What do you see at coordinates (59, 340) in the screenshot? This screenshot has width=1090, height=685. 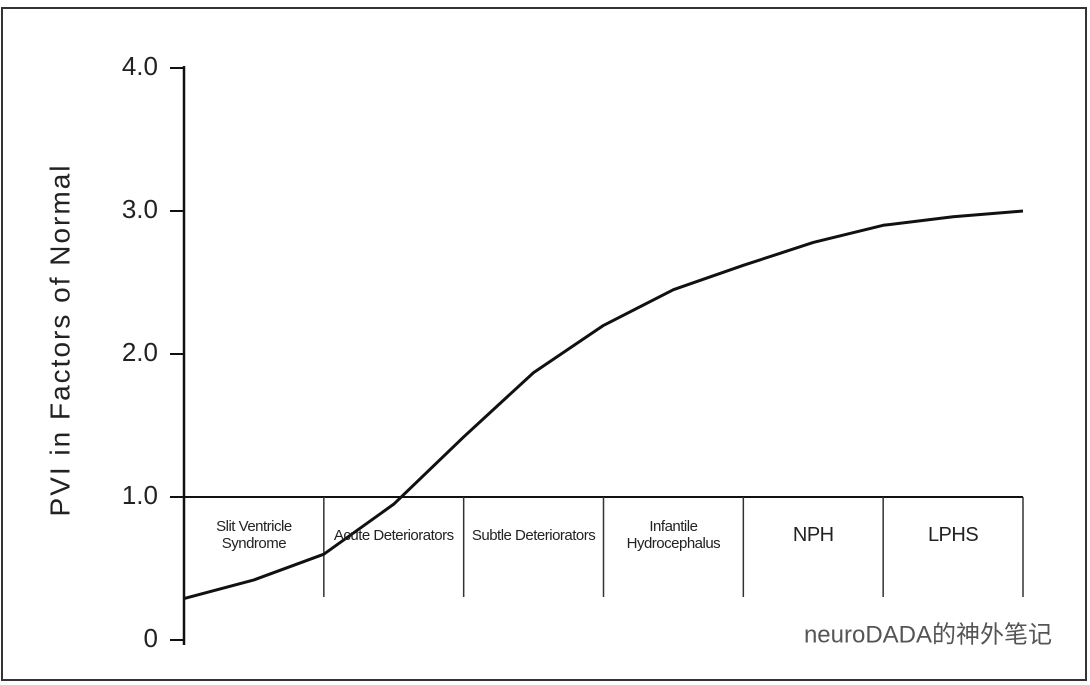 I see `y-axis-label: PVI in Factors of Normal` at bounding box center [59, 340].